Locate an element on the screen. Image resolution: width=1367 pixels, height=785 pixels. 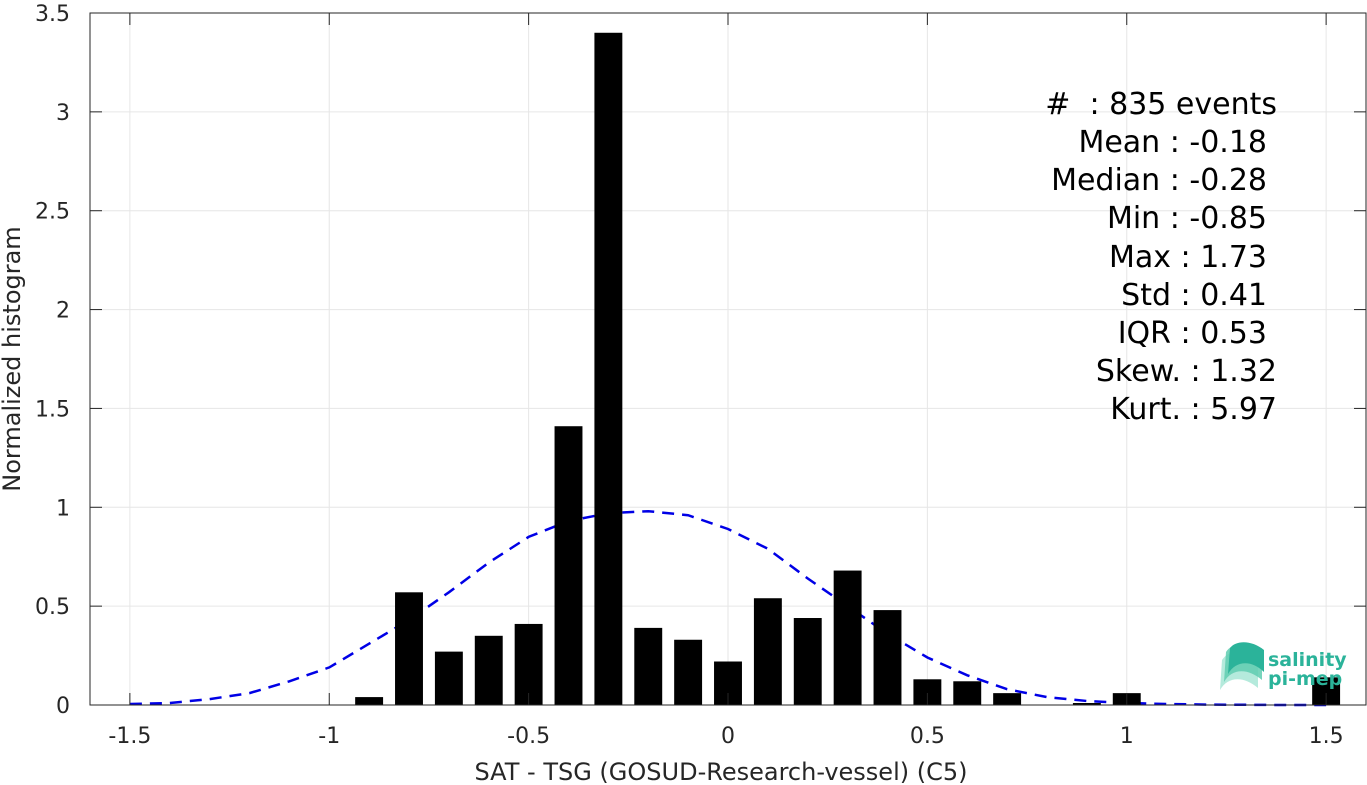
x-tick-label: 1 is located at coordinates (1127, 736).